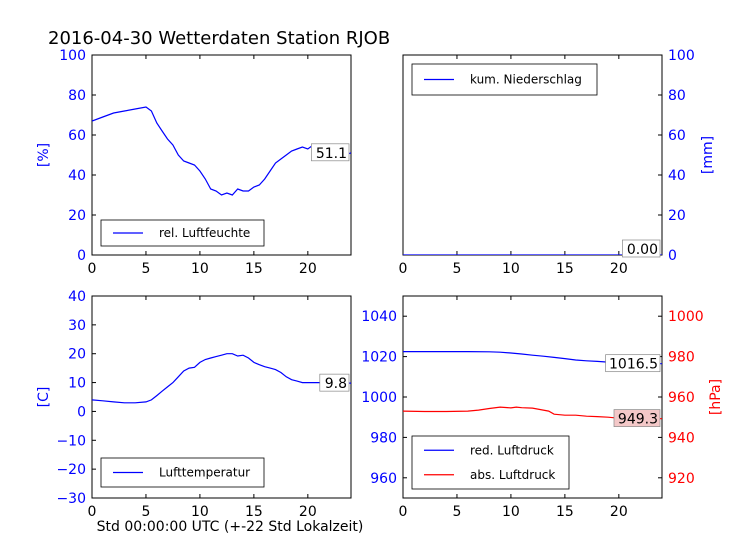 This screenshot has height=552, width=736. What do you see at coordinates (403, 269) in the screenshot?
I see `precip-xtick-label: 0` at bounding box center [403, 269].